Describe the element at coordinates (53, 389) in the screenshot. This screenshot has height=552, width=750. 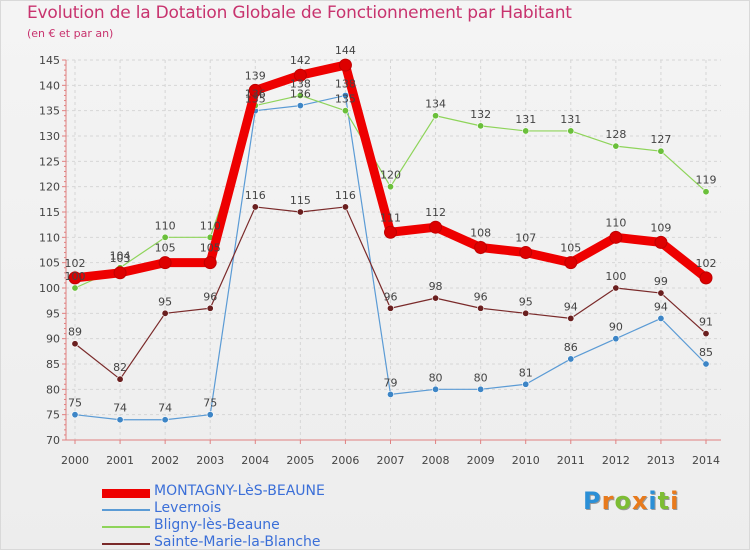
I see `y-tick-label: 80` at that location.